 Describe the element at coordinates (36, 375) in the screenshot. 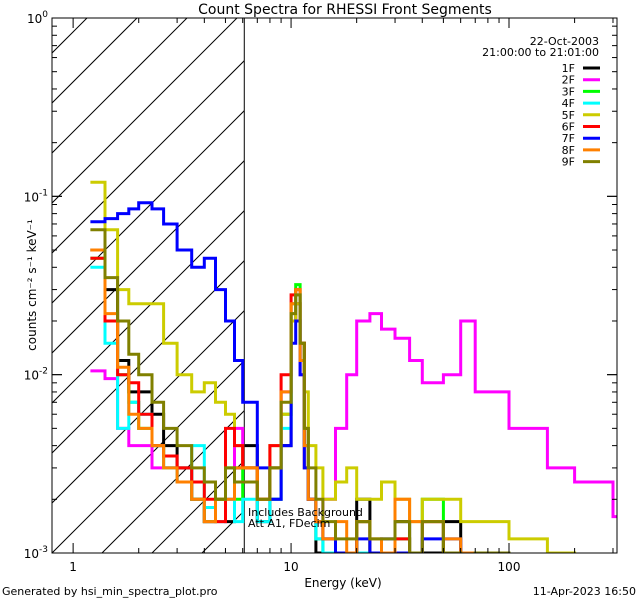

I see `y-tick-label: 10⁻²` at that location.